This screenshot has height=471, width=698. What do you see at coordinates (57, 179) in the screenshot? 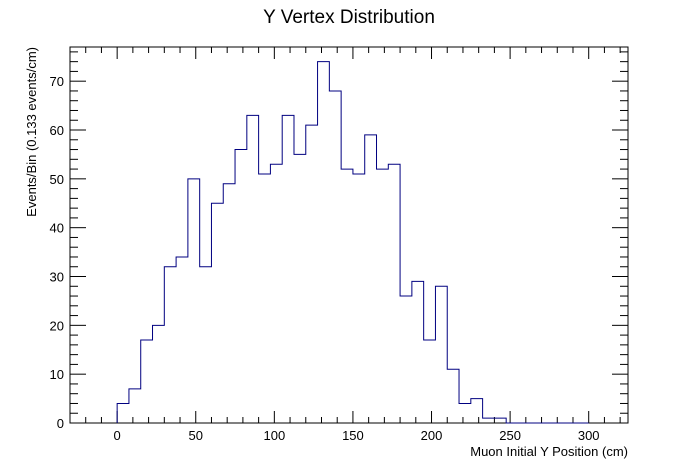
I see `y-tick-label: 50` at bounding box center [57, 179].